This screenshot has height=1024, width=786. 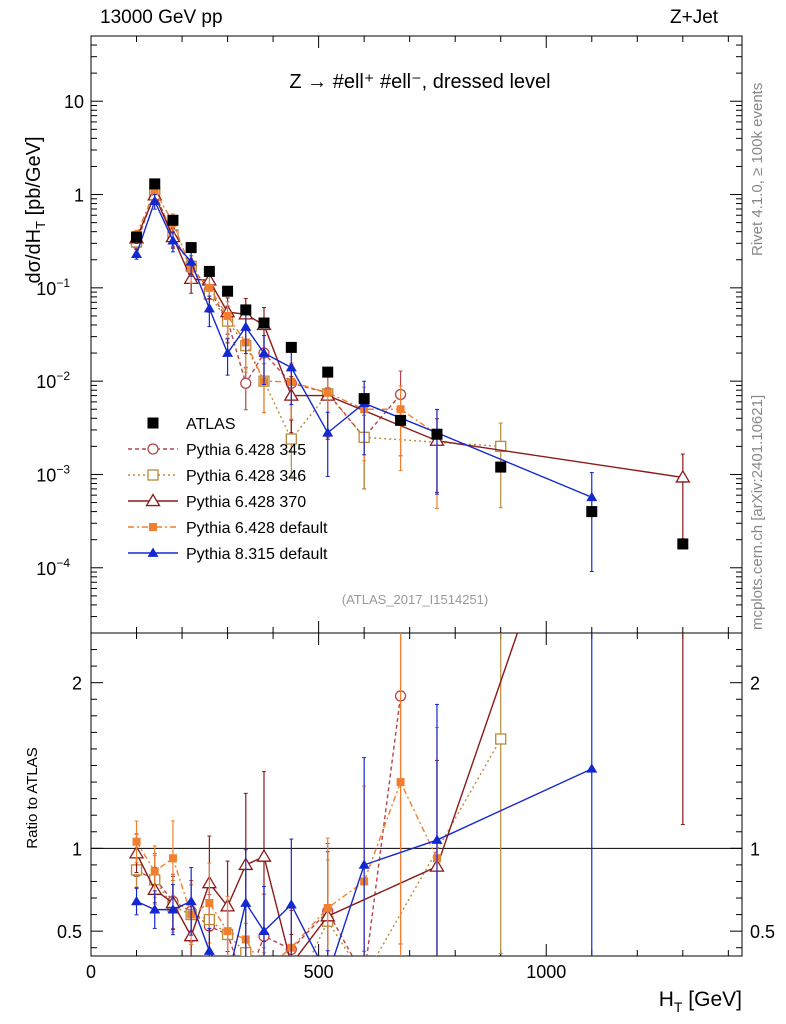 I want to click on y-tick-label: 10⁻², so click(x=53, y=380).